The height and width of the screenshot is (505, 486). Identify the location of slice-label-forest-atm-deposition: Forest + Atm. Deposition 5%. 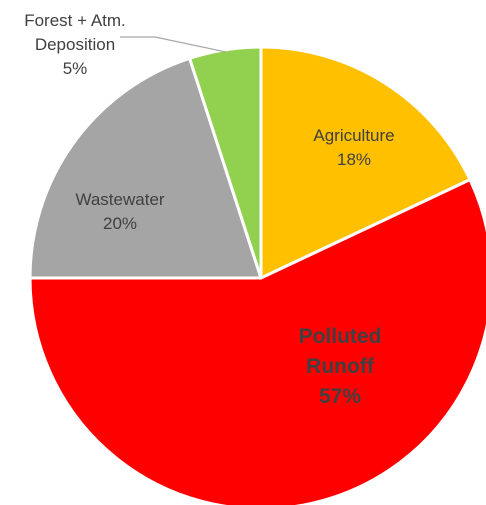
(75, 44).